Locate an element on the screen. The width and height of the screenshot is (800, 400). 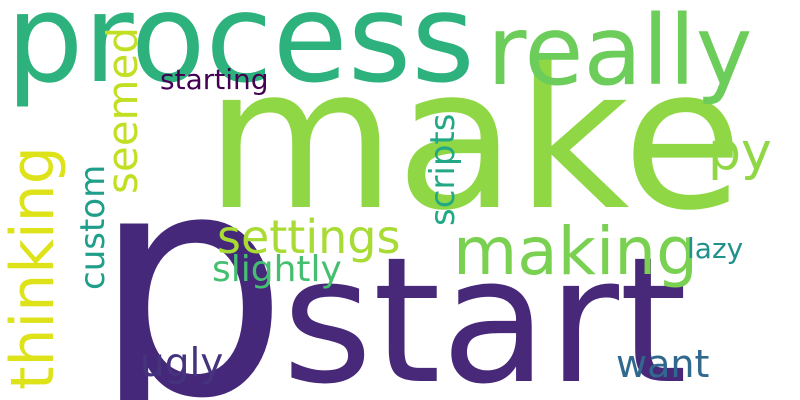
word-scripts: scripts is located at coordinates (443, 170).